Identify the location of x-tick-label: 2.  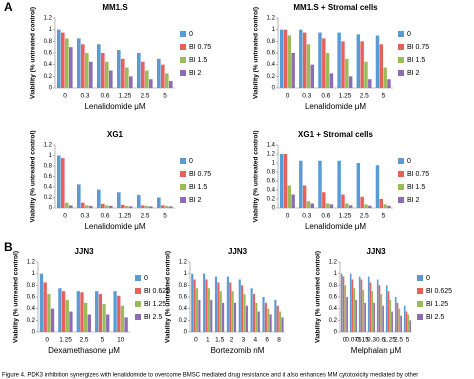
(232, 340).